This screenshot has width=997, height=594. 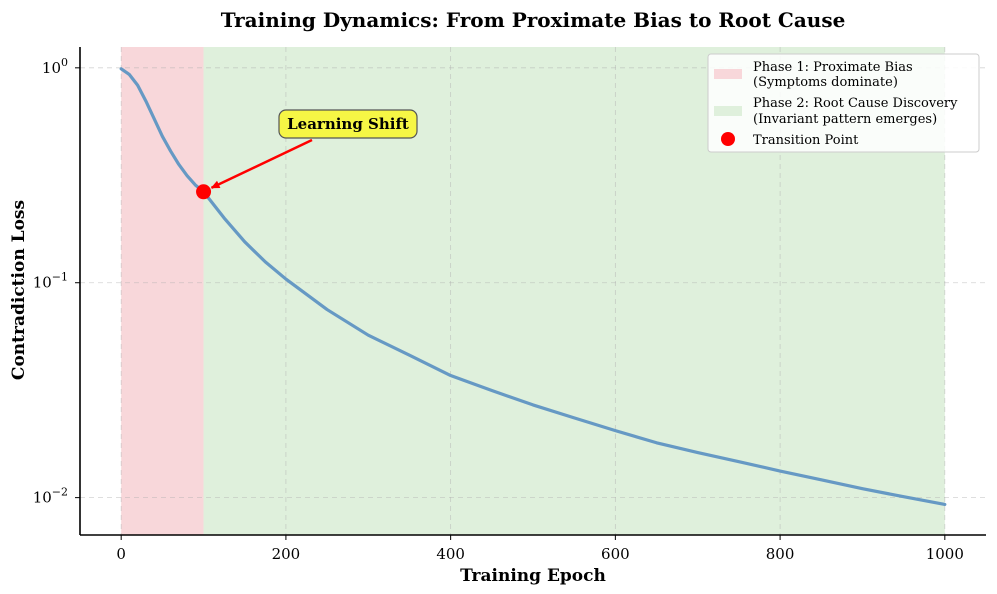 What do you see at coordinates (19, 290) in the screenshot?
I see `y-axis-label: Contradiction Loss` at bounding box center [19, 290].